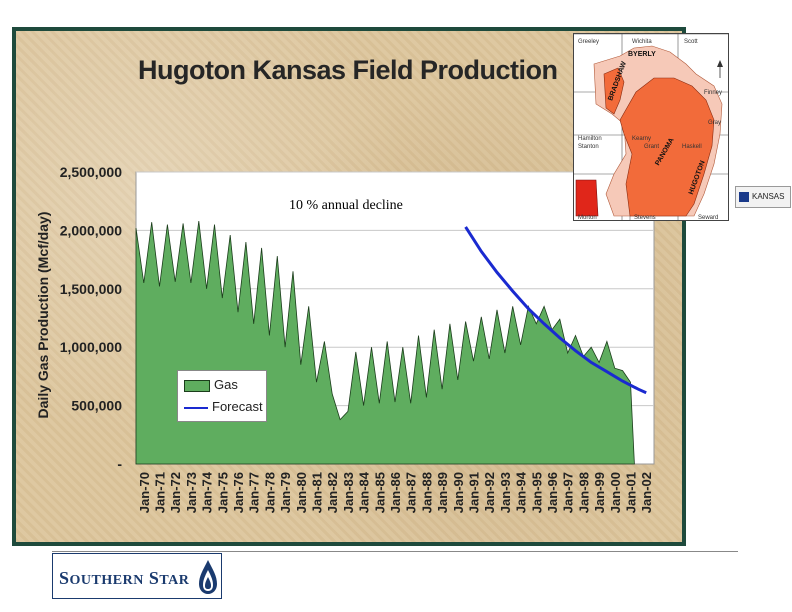 The image size is (792, 612). Describe the element at coordinates (208, 577) in the screenshot. I see `flame-icon` at that location.